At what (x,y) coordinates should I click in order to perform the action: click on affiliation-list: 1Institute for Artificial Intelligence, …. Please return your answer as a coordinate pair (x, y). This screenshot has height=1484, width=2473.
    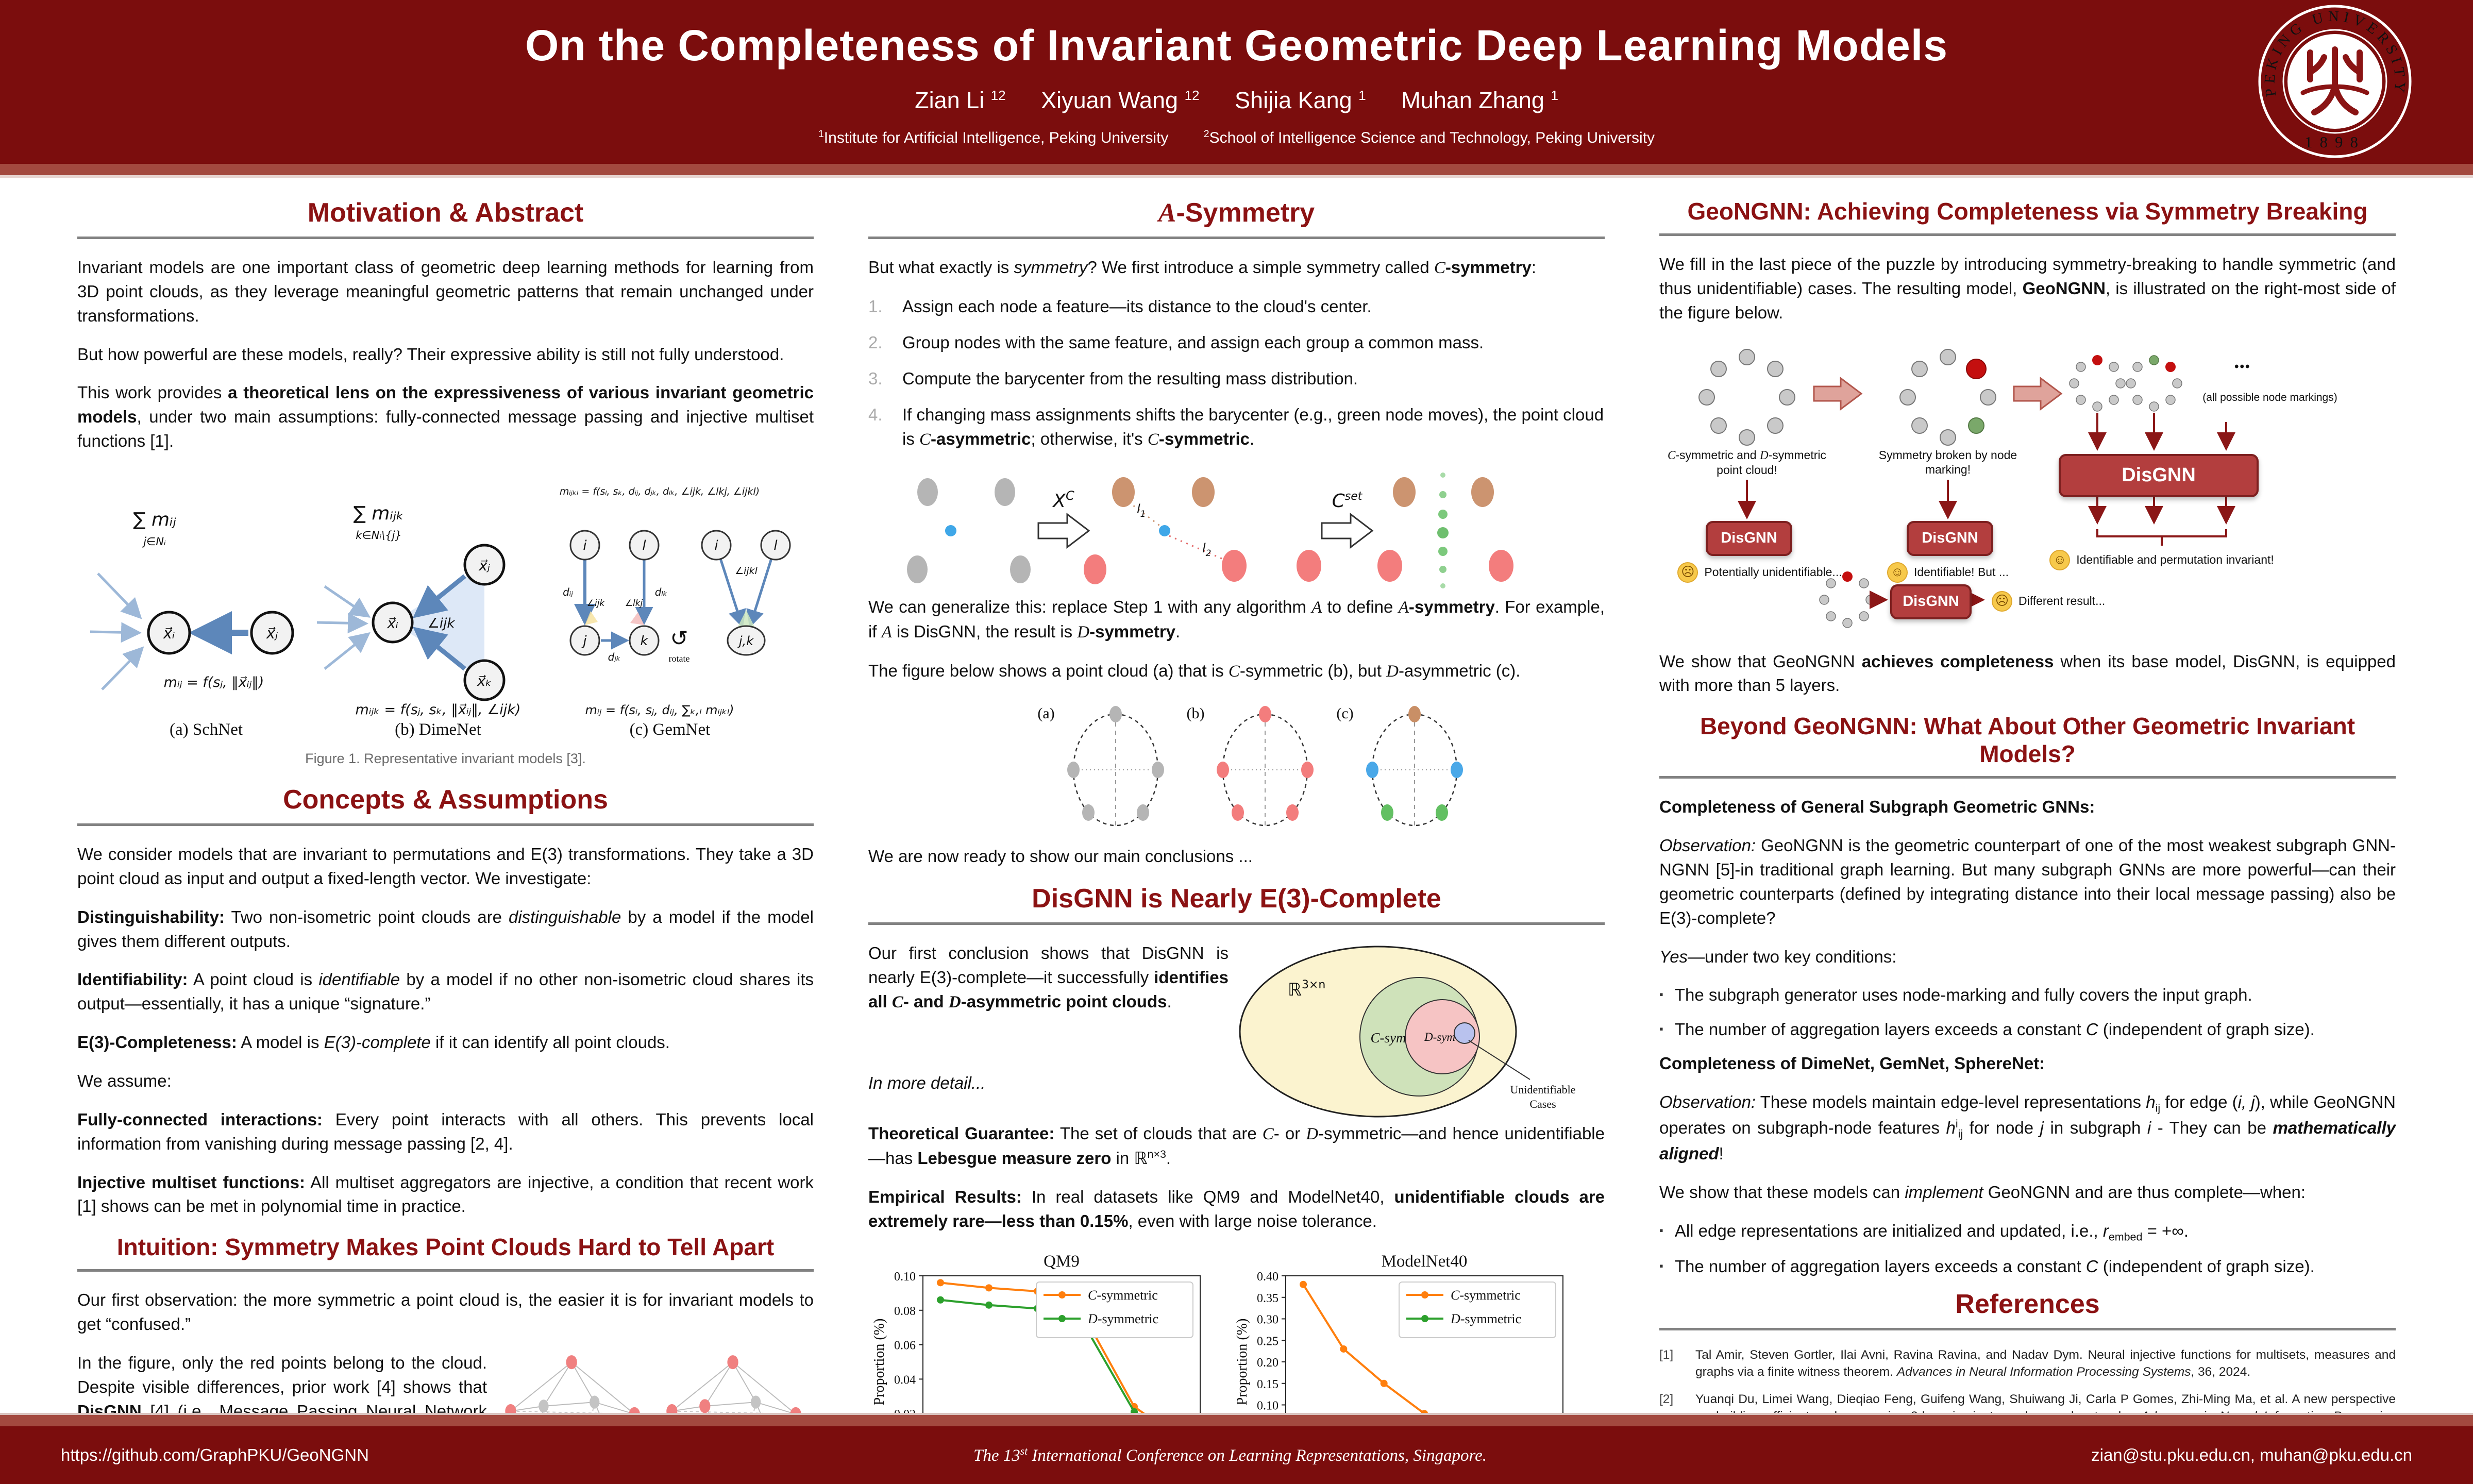
    Looking at the image, I should click on (1236, 137).